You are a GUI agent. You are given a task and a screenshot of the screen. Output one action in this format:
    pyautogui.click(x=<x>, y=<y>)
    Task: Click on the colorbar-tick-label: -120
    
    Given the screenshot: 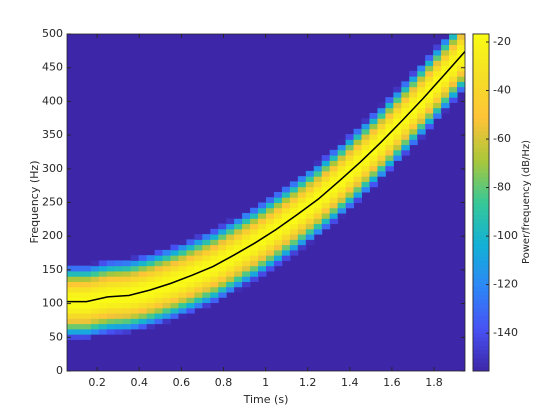 What is the action you would take?
    pyautogui.click(x=505, y=284)
    